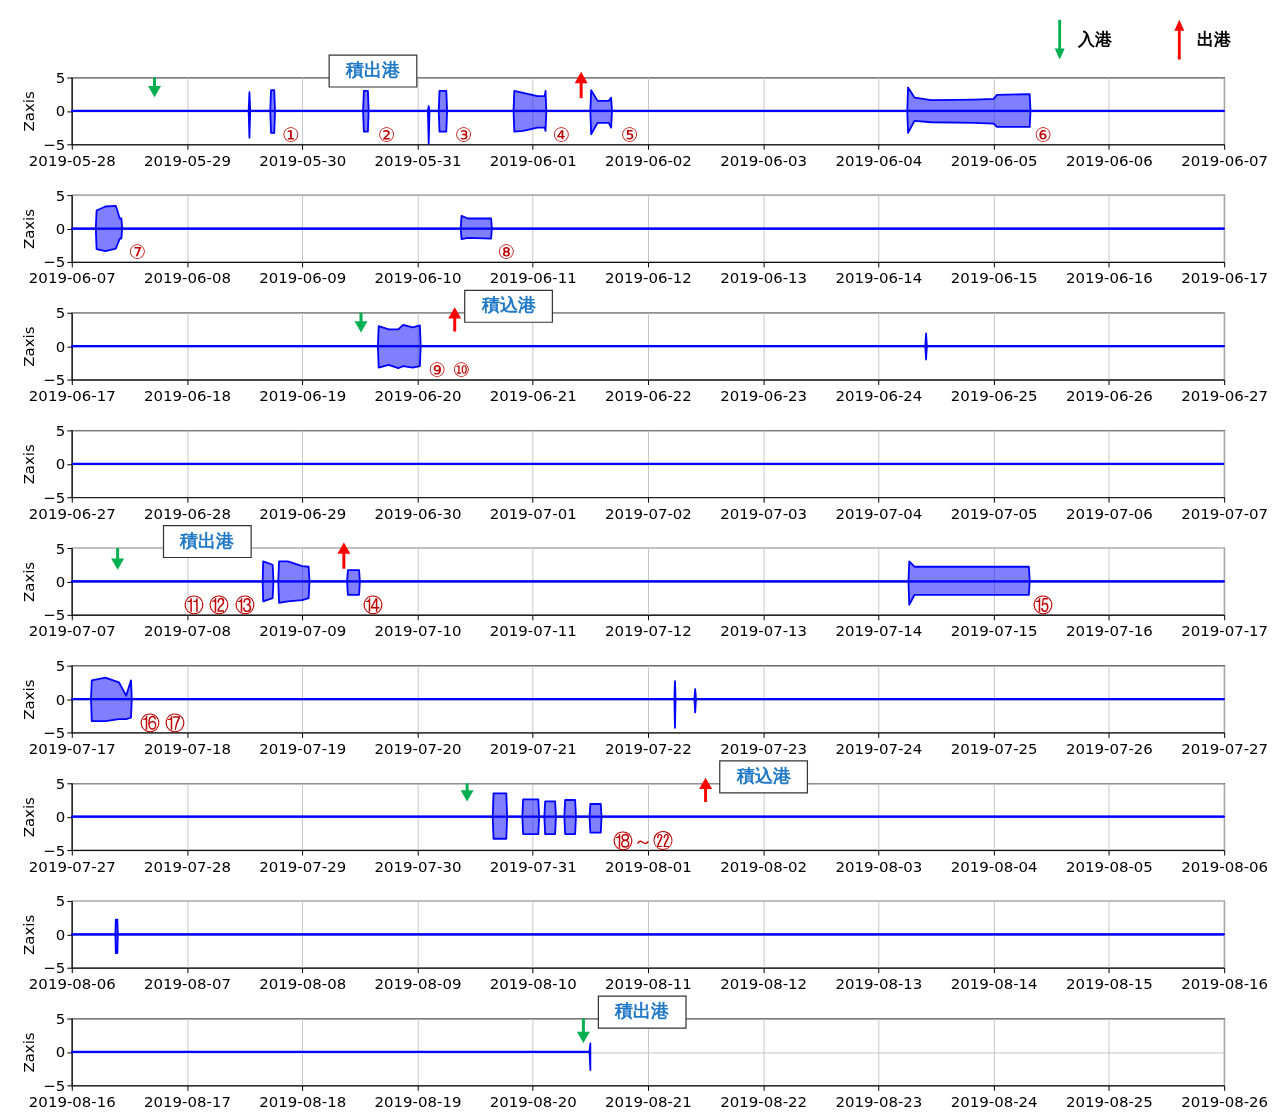 This screenshot has width=1279, height=1117. I want to click on x-tick-label: 2019-08-19, so click(418, 1101).